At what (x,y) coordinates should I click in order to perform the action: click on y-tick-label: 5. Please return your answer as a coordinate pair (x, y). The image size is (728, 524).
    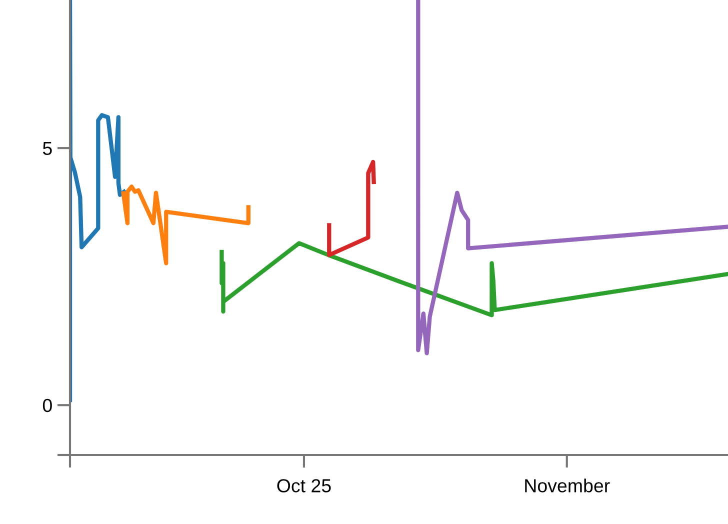
    Looking at the image, I should click on (47, 149).